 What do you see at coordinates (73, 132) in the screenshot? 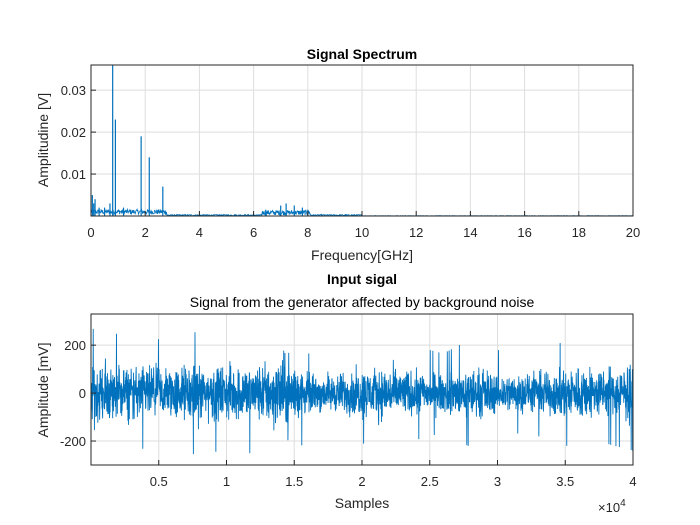
I see `spectrum-y-tick-label: 0.02` at bounding box center [73, 132].